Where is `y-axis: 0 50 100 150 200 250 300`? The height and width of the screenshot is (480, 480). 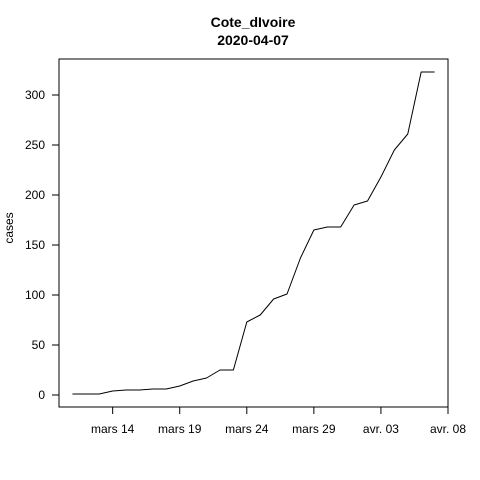
y-axis: 0 50 100 150 200 250 300 is located at coordinates (42, 245).